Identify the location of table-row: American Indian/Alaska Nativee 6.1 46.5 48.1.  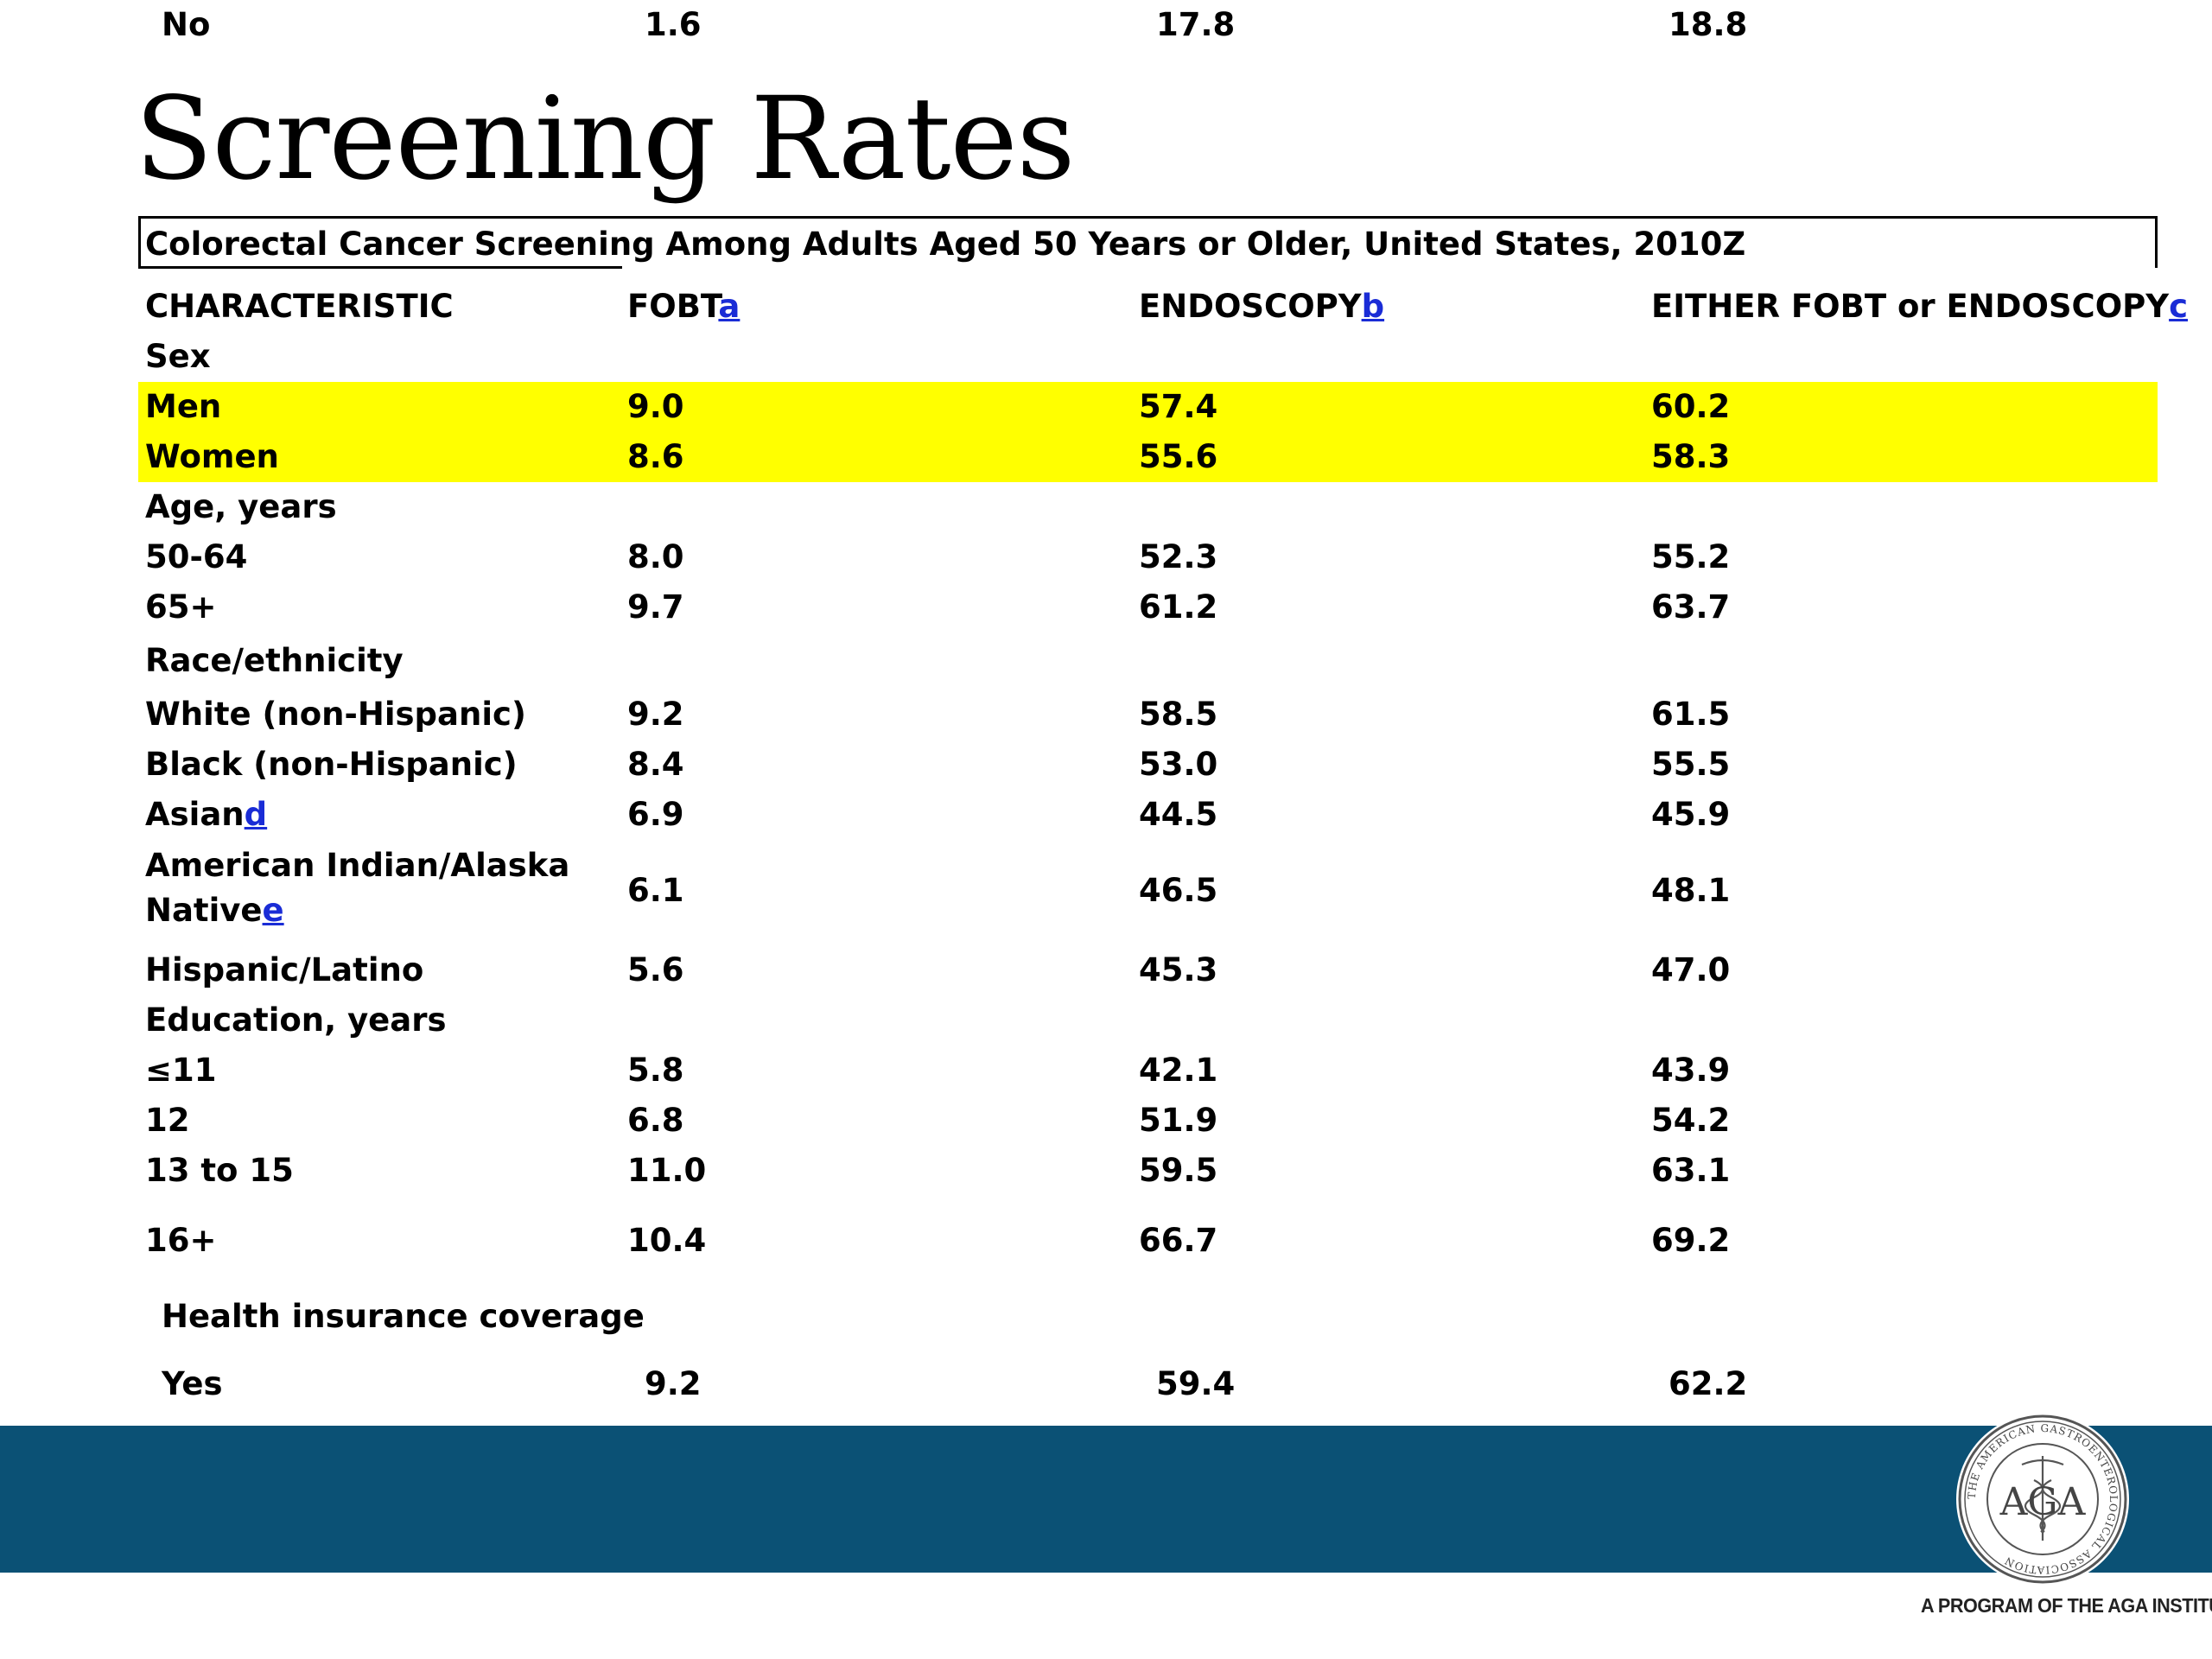
(1148, 890).